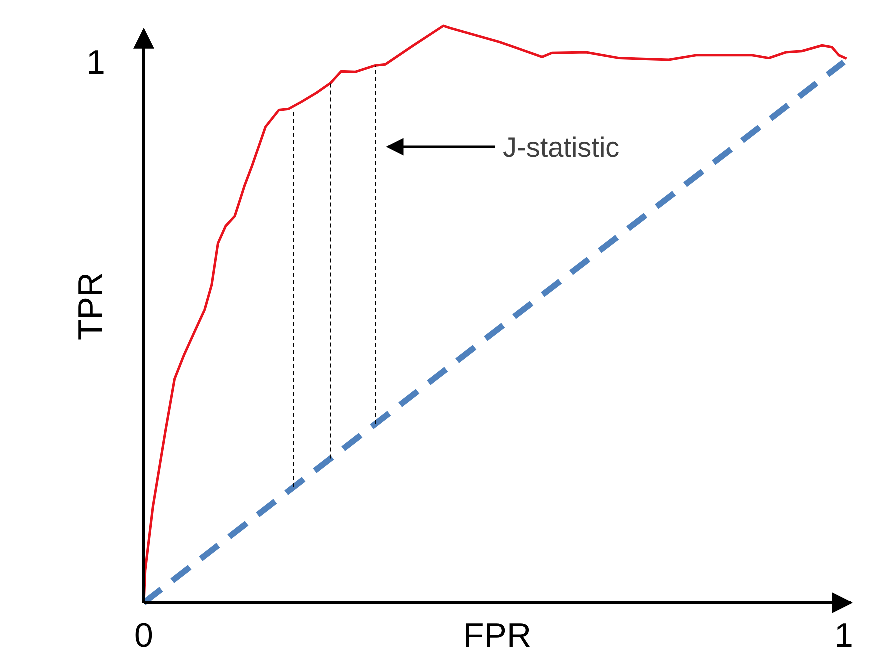 This screenshot has height=665, width=876. Describe the element at coordinates (561, 147) in the screenshot. I see `annotation: J-statistic` at that location.